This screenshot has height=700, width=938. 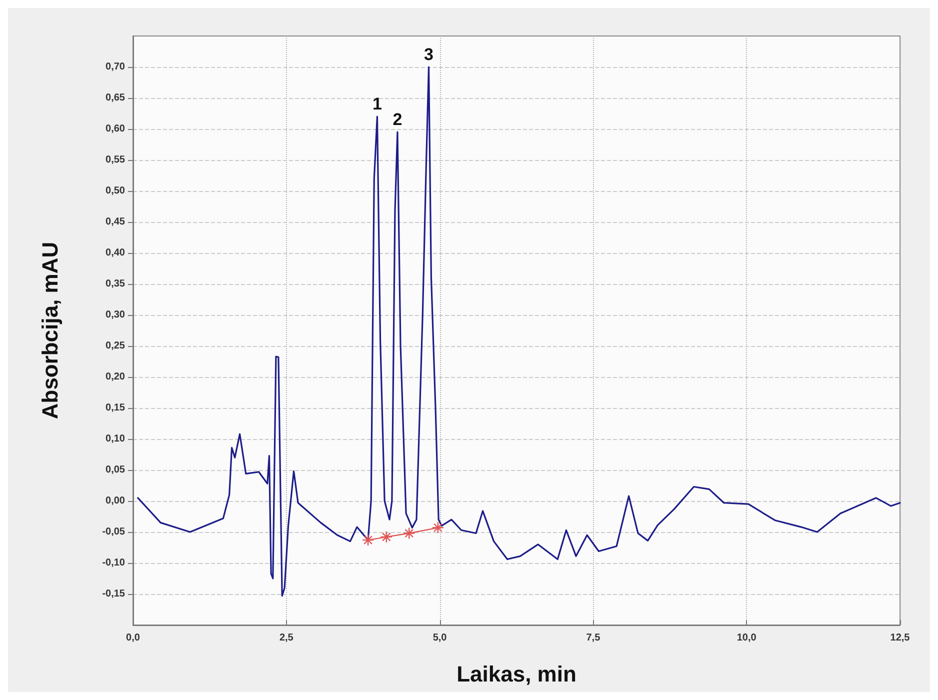 I want to click on y-tick-label: 0,15, so click(x=116, y=408).